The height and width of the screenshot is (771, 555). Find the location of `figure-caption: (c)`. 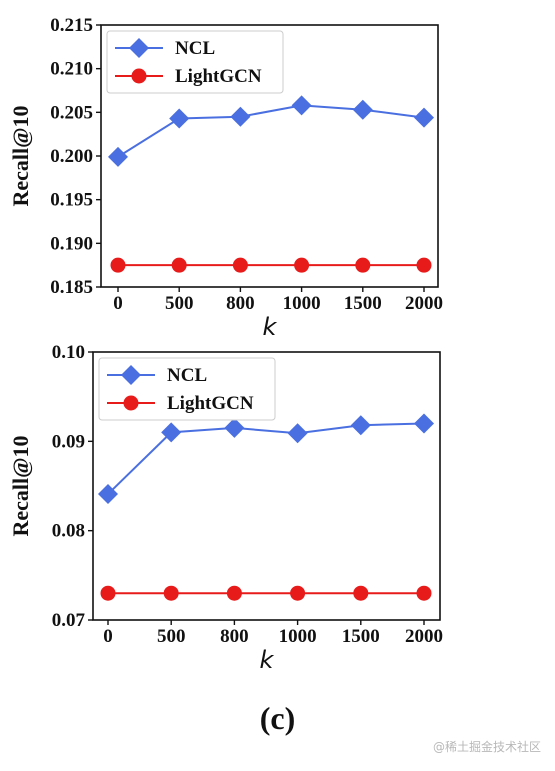

figure-caption: (c) is located at coordinates (277, 718).